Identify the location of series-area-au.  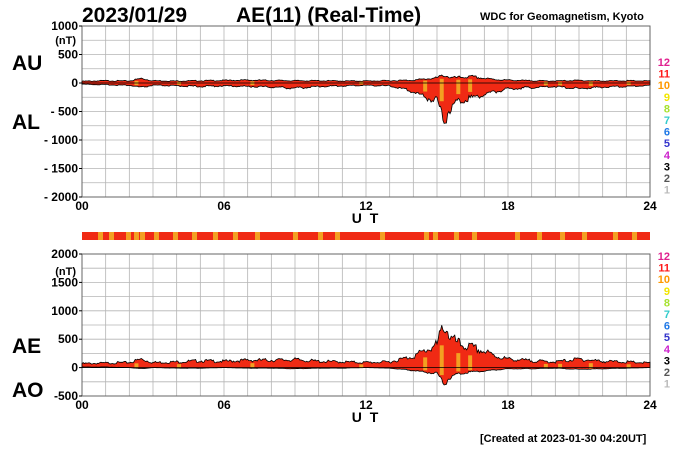
(366, 99).